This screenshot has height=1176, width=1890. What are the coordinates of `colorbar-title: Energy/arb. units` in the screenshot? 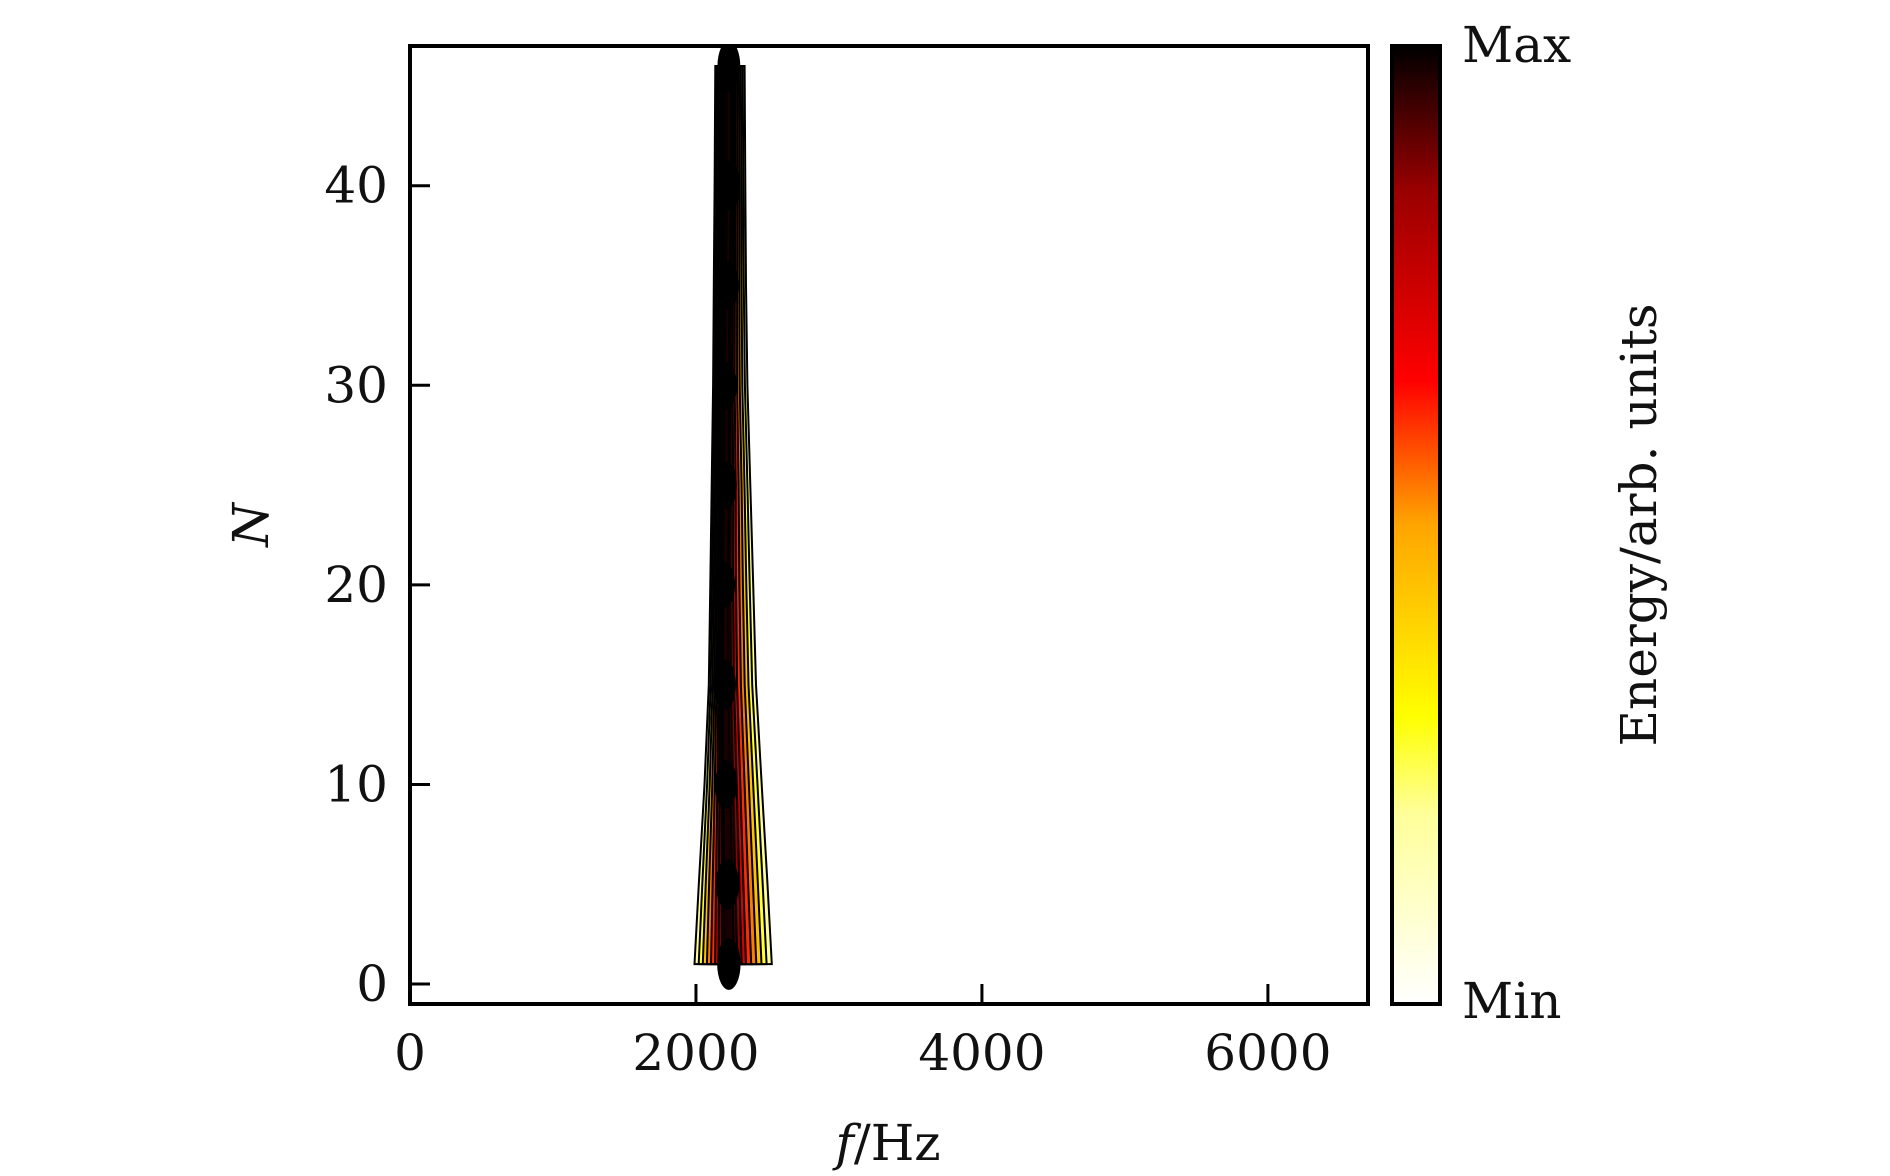 It's located at (1639, 525).